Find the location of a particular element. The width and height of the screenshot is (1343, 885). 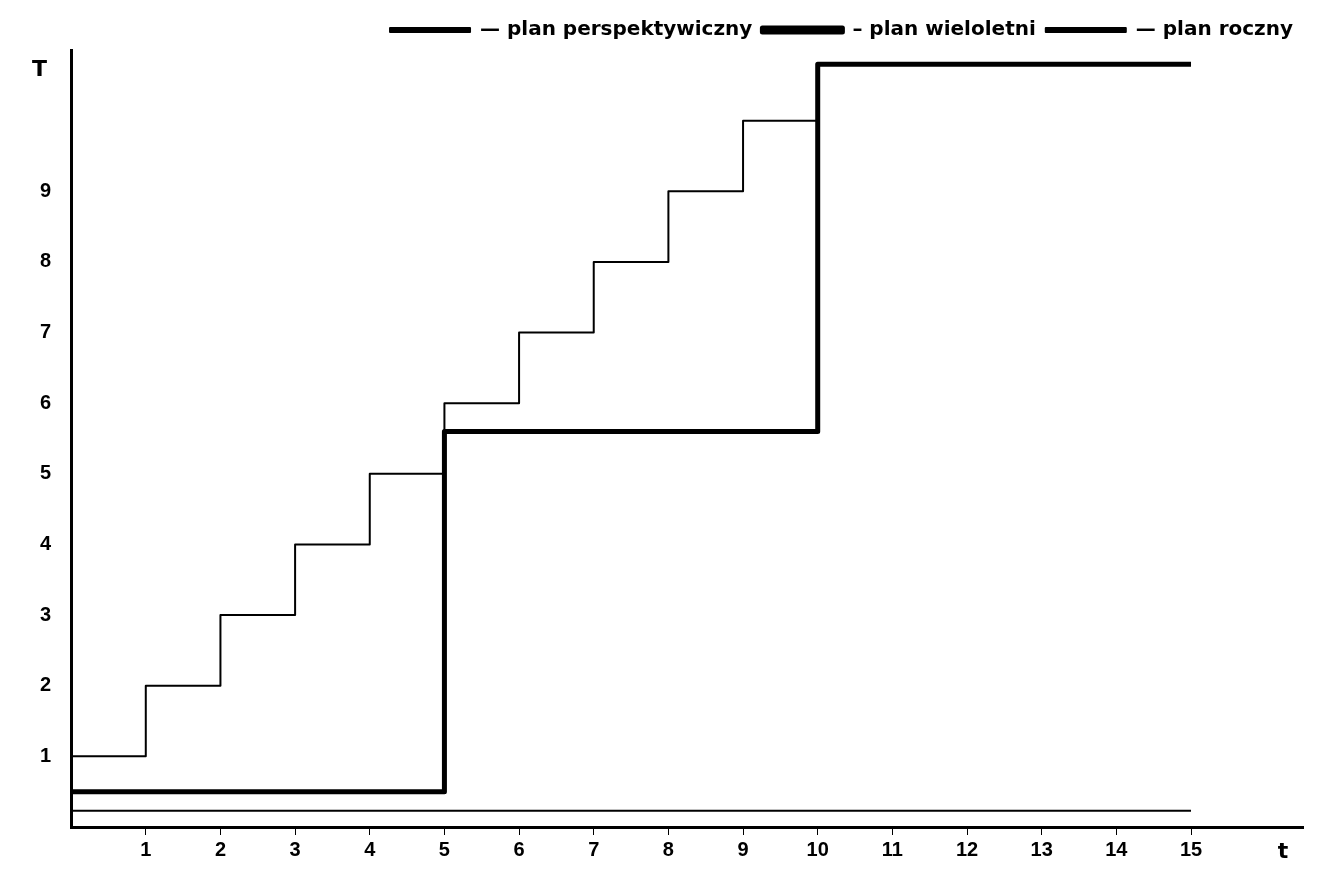

legend-label: – plan wieloletni is located at coordinates (944, 28).